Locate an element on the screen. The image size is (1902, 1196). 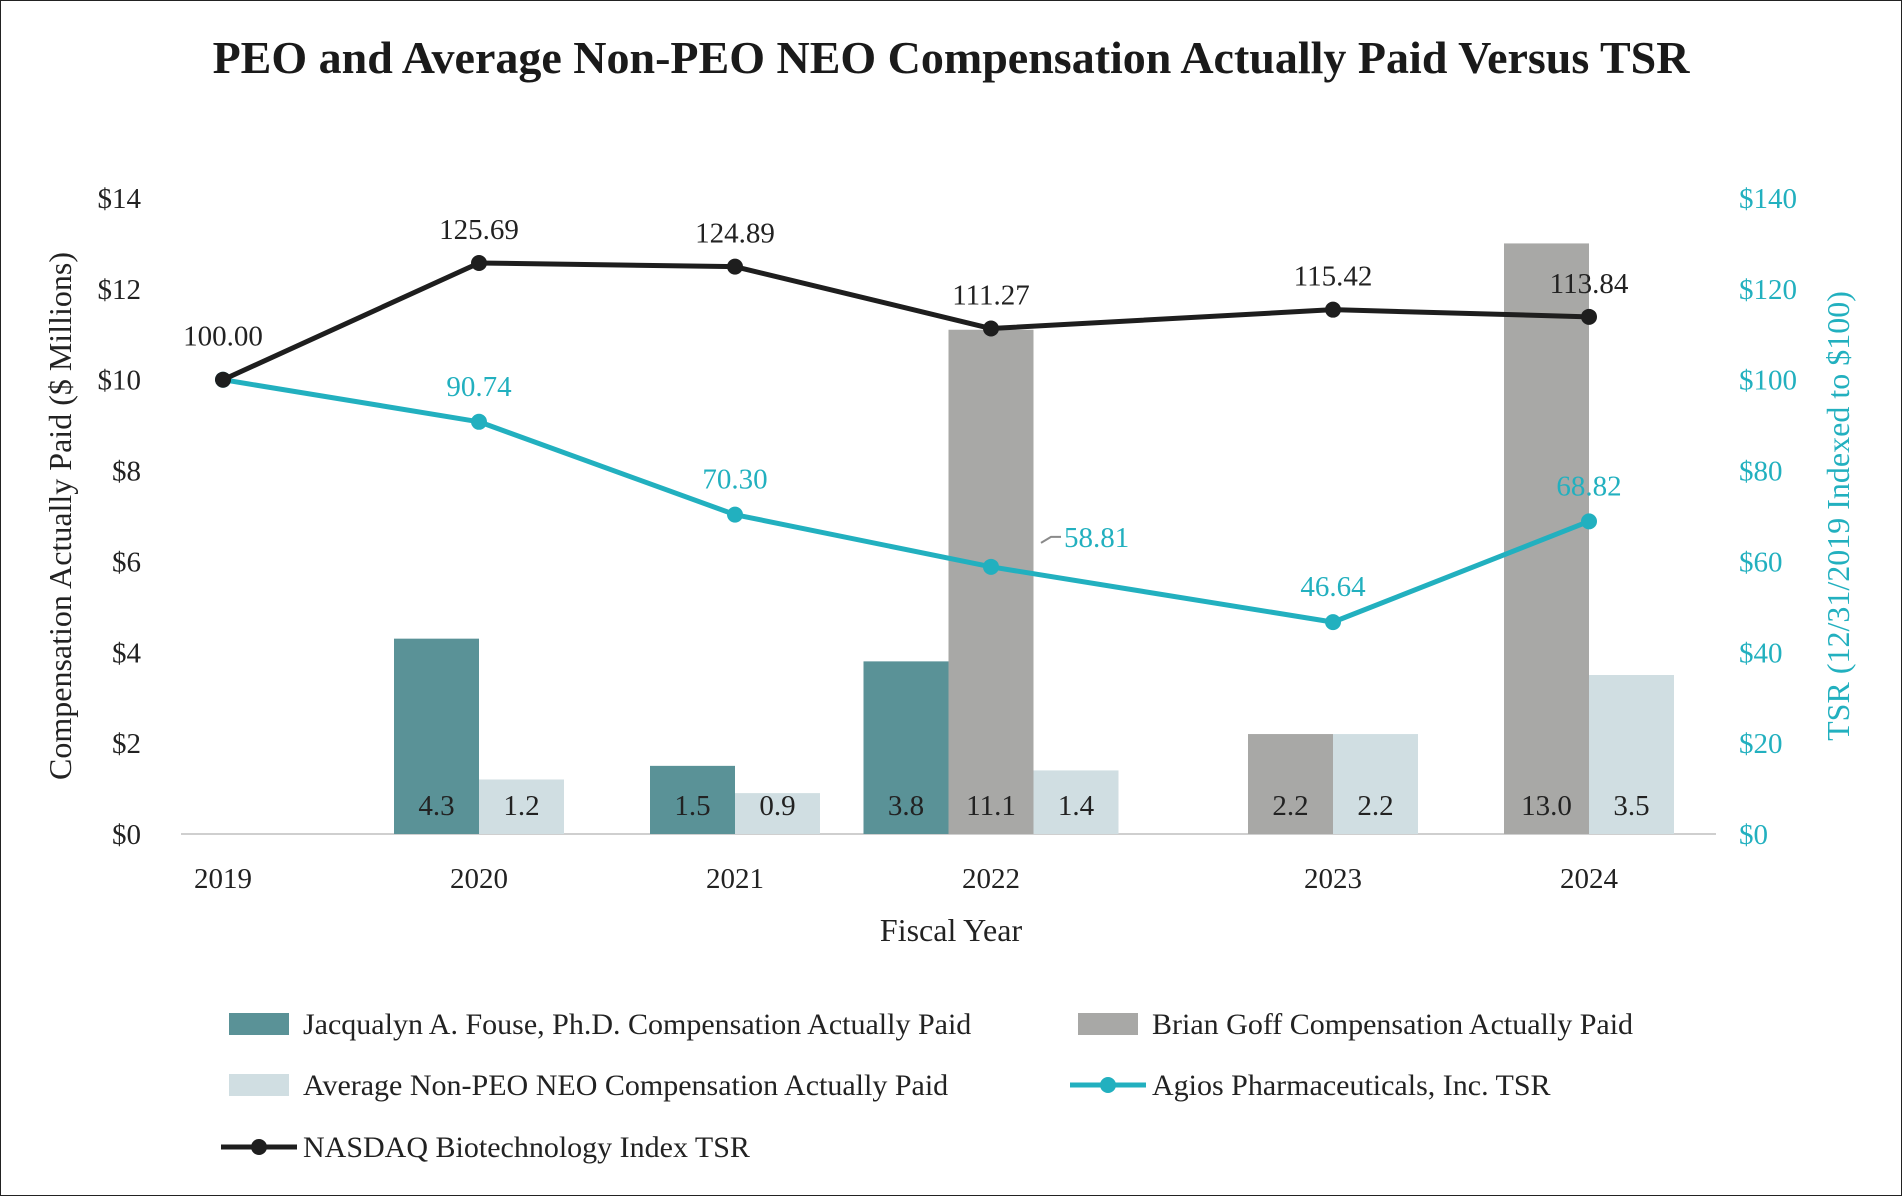
right-tick-label: $140 is located at coordinates (1768, 199).